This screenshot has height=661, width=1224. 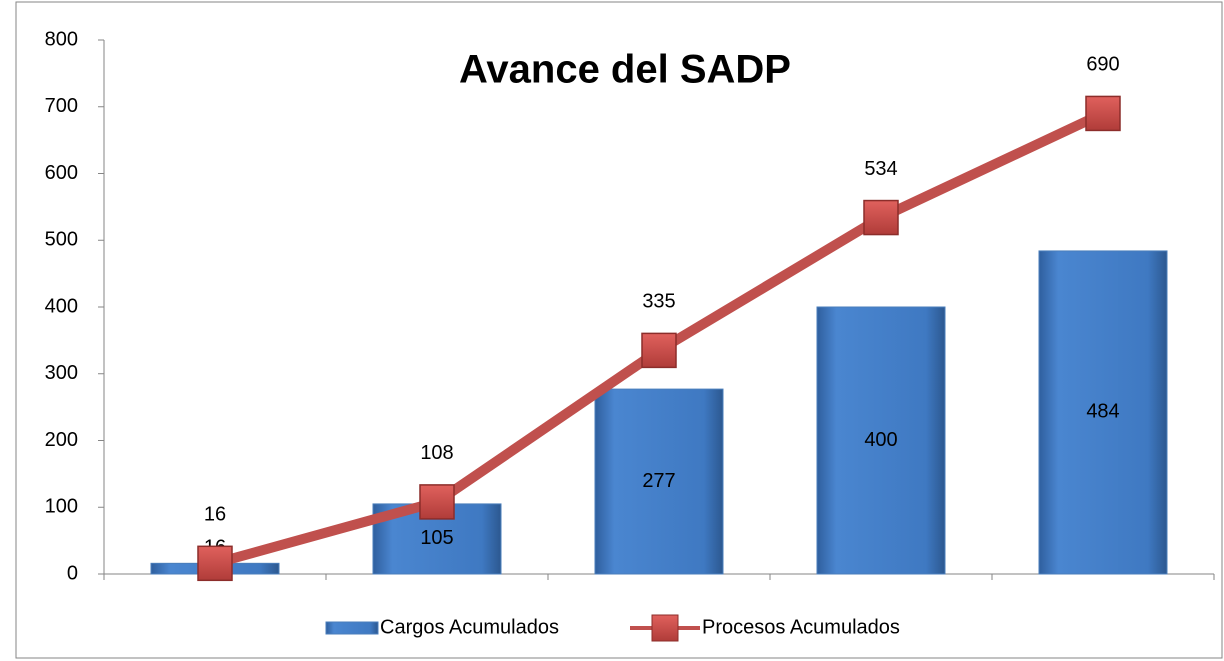 I want to click on bar-label: 484, so click(x=1102, y=412).